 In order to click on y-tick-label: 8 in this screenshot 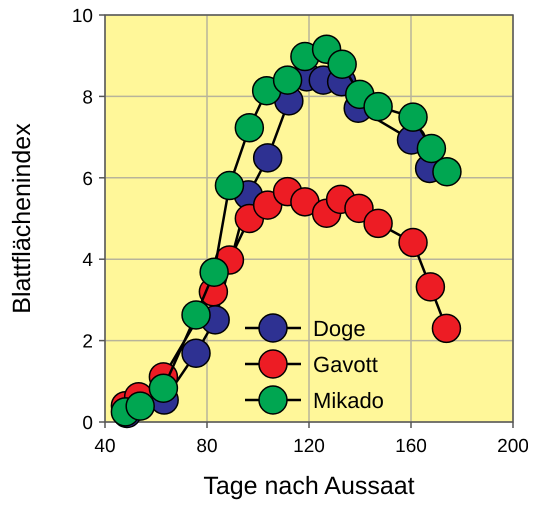, I will do `click(87, 97)`.